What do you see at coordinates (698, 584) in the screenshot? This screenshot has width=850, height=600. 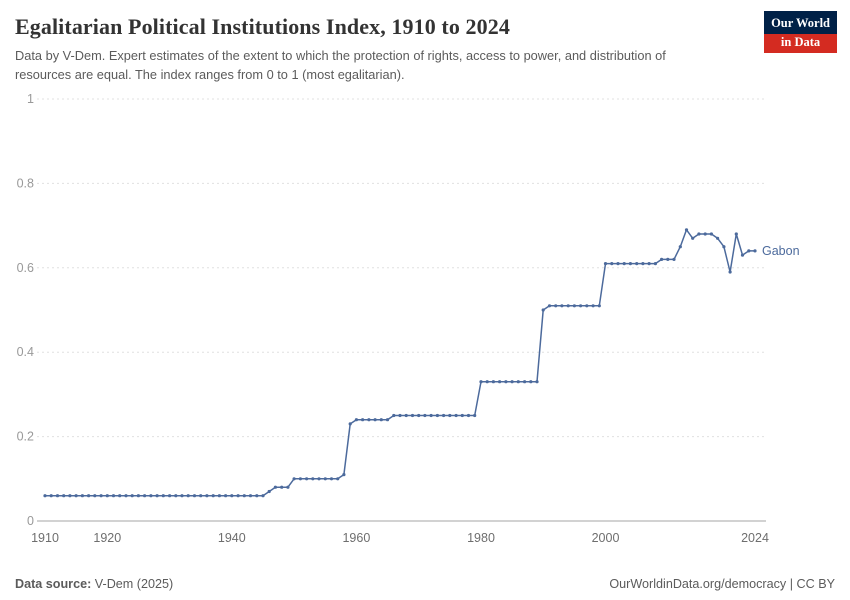 I see `owid-link: OurWorldinData.org/democracy` at bounding box center [698, 584].